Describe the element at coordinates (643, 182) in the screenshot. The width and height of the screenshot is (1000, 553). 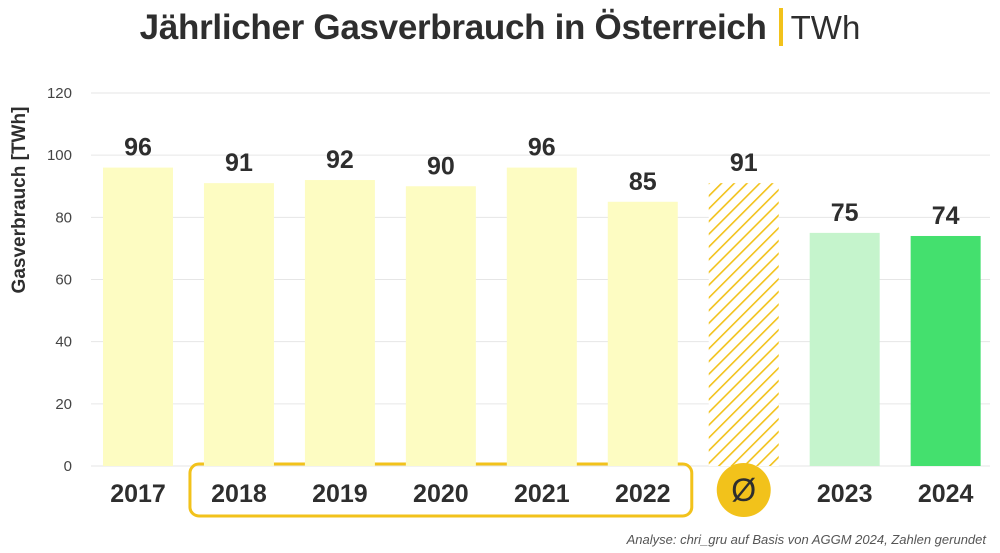
I see `value-label: 85` at that location.